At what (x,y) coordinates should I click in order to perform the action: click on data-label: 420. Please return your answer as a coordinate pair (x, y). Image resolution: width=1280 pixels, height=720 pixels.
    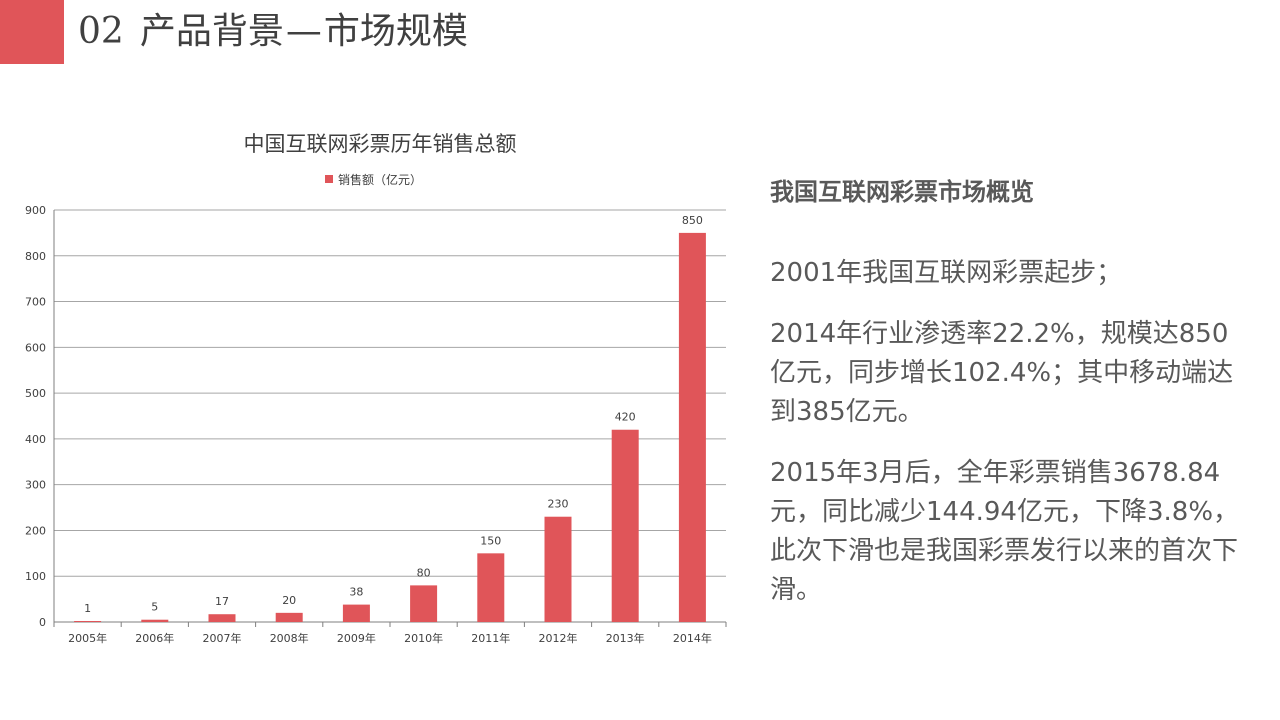
    Looking at the image, I should click on (625, 417).